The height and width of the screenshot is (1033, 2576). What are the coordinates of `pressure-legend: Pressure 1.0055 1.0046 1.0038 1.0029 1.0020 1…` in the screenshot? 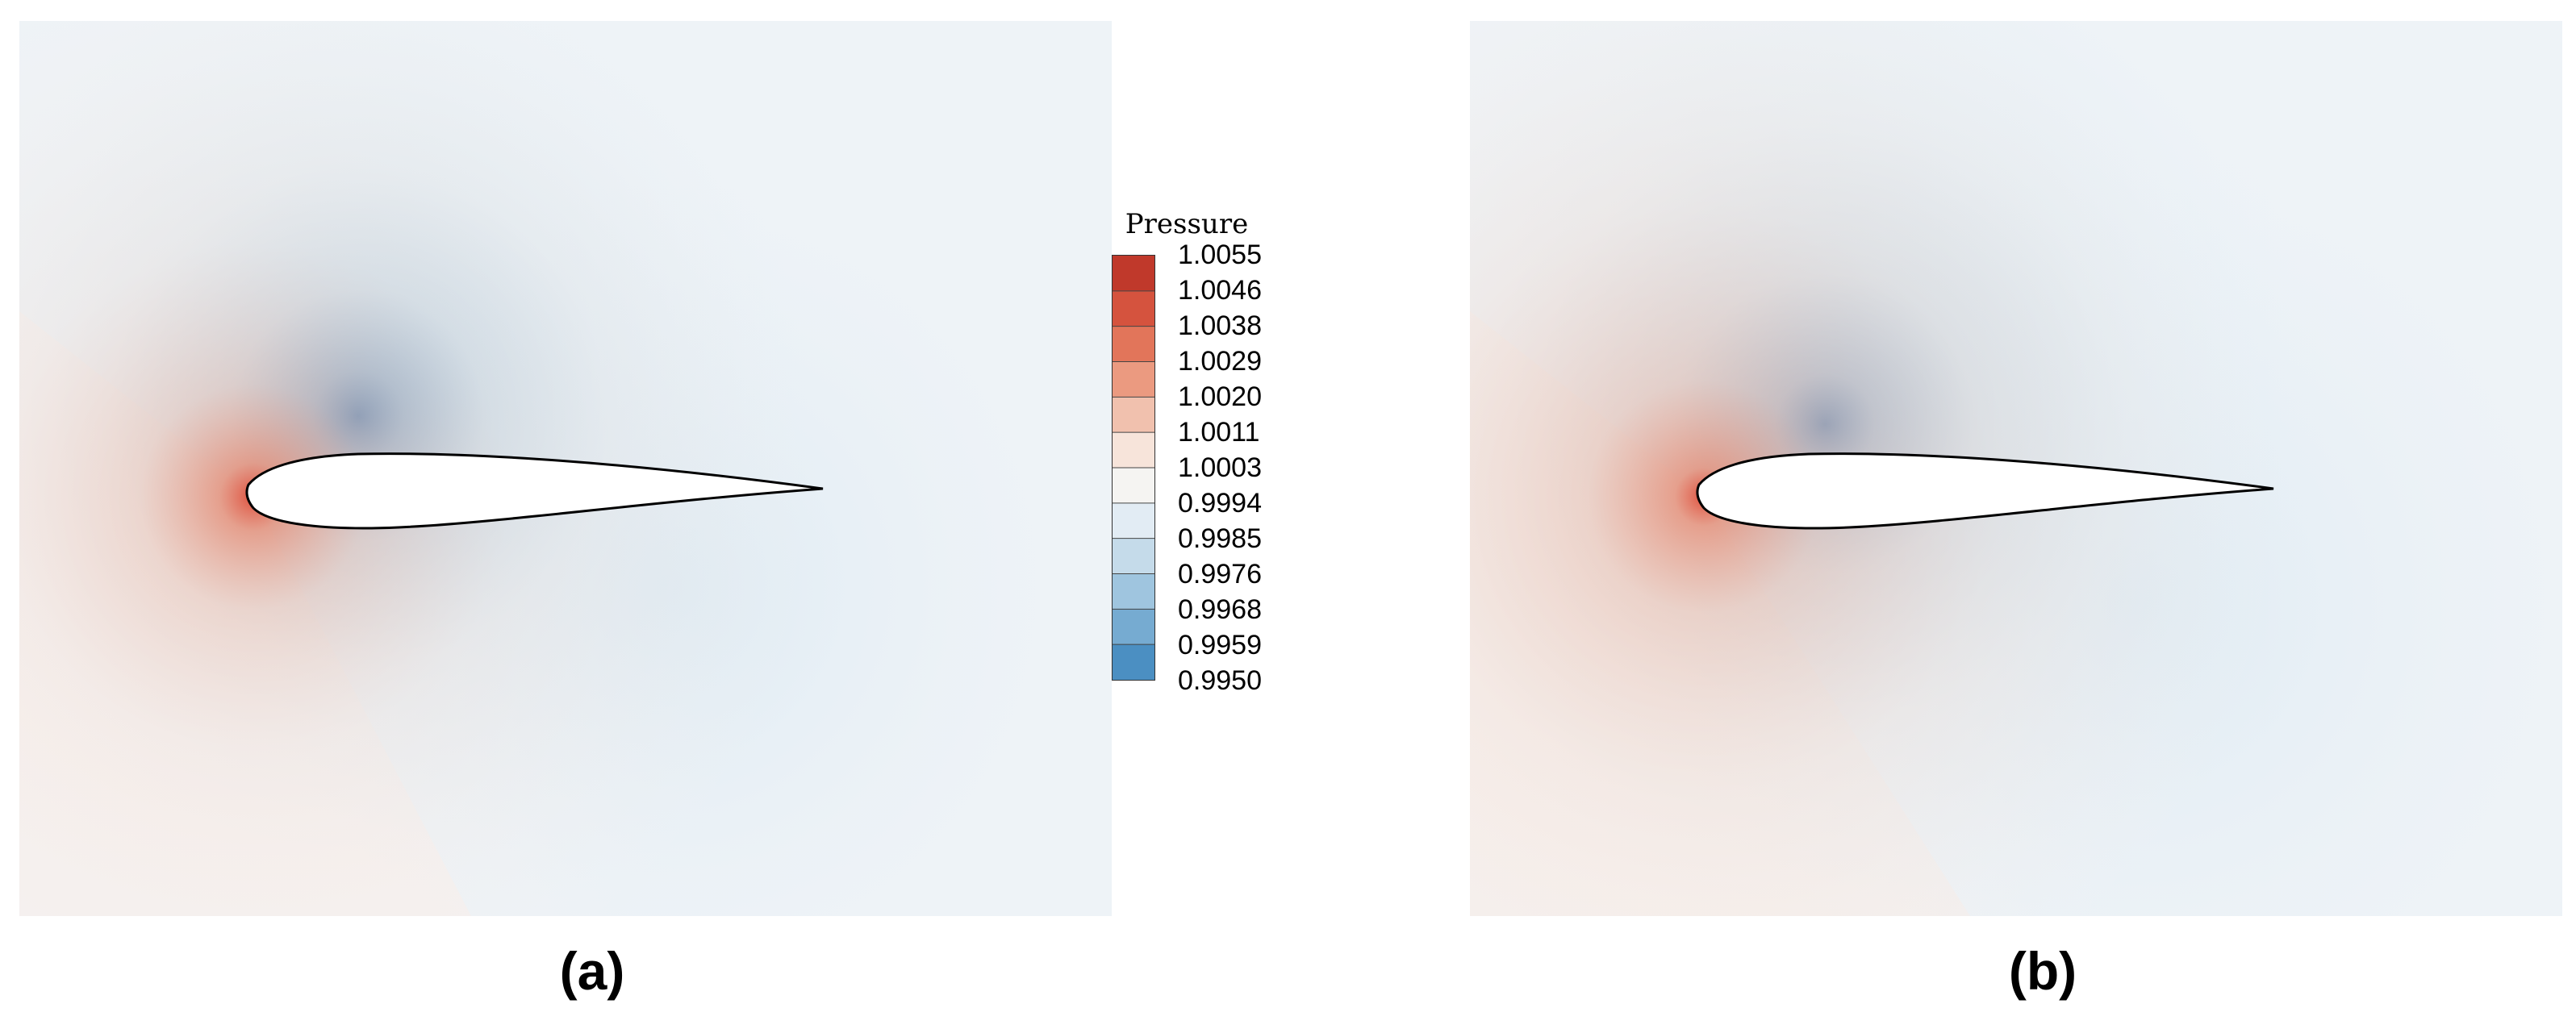 It's located at (1203, 458).